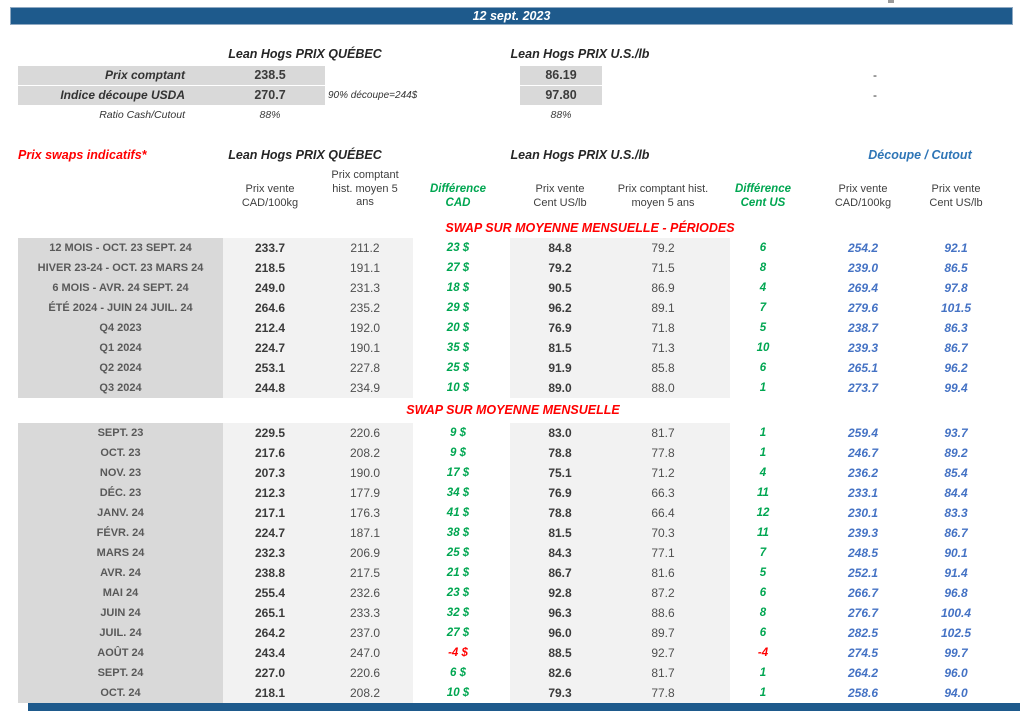  I want to click on qc-sell-price: 264.6, so click(270, 308).